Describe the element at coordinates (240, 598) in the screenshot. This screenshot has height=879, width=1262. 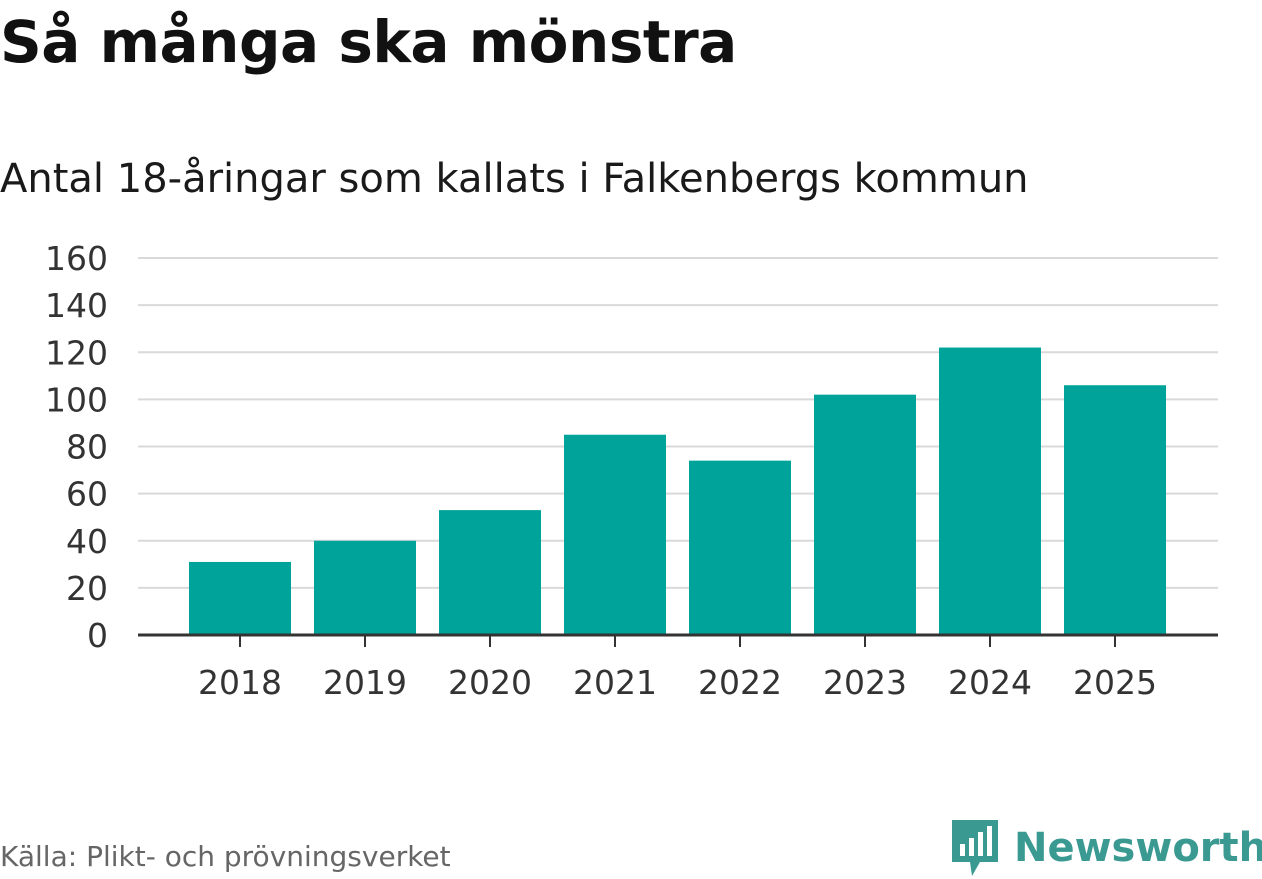
I see `bar-2018` at that location.